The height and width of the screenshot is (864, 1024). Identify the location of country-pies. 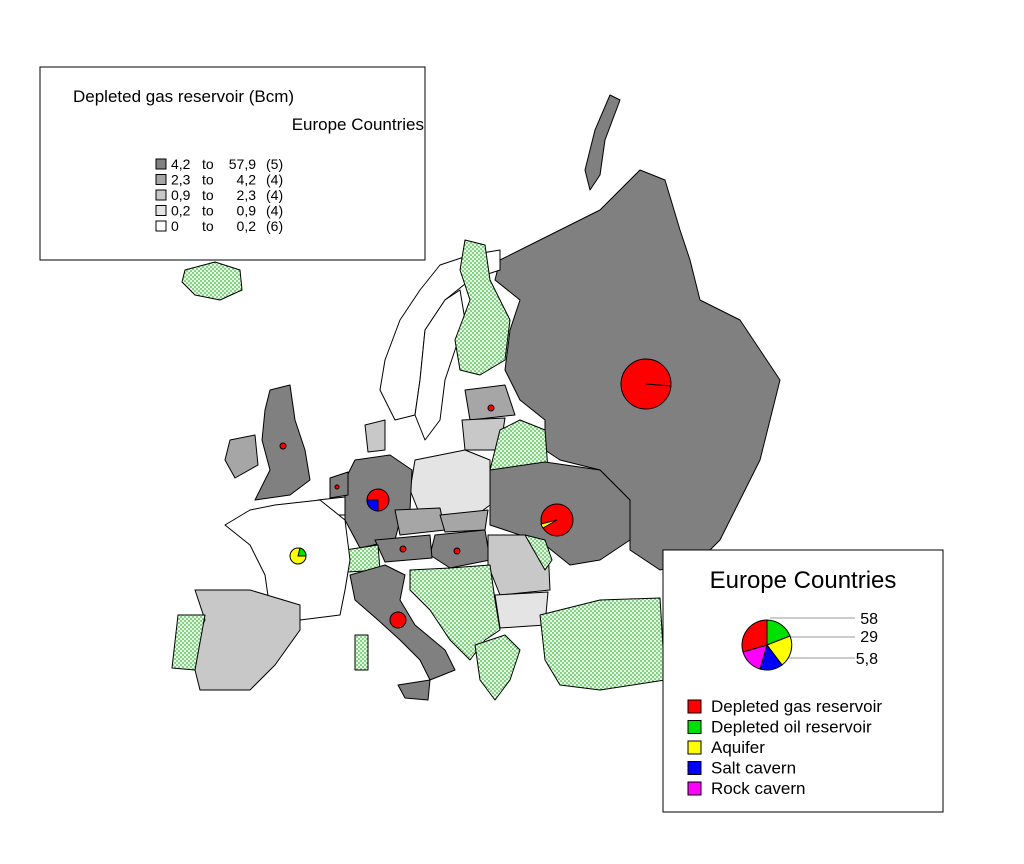
(475, 493).